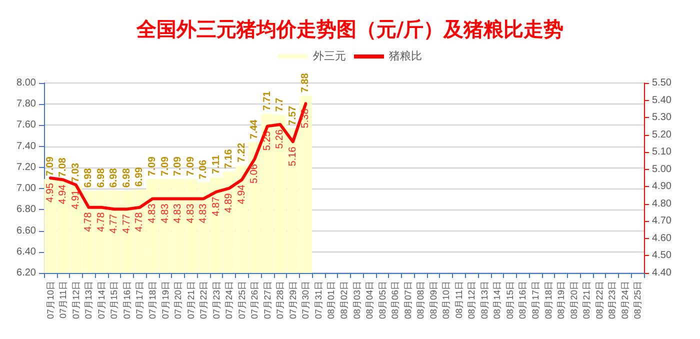 This screenshot has width=700, height=339. I want to click on y-tick-label: 7.00, so click(26, 188).